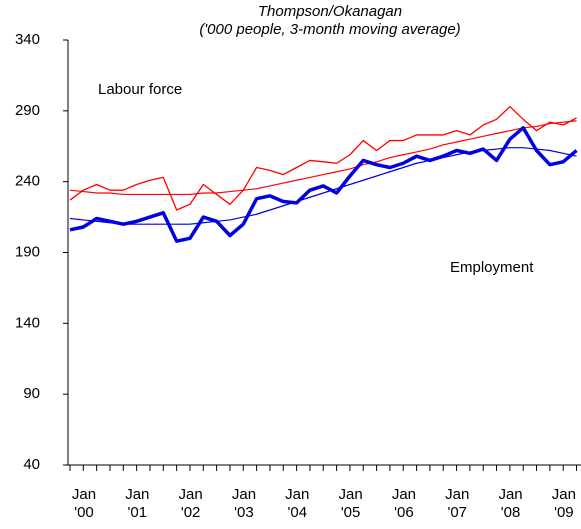  I want to click on series-label: Employment, so click(492, 267).